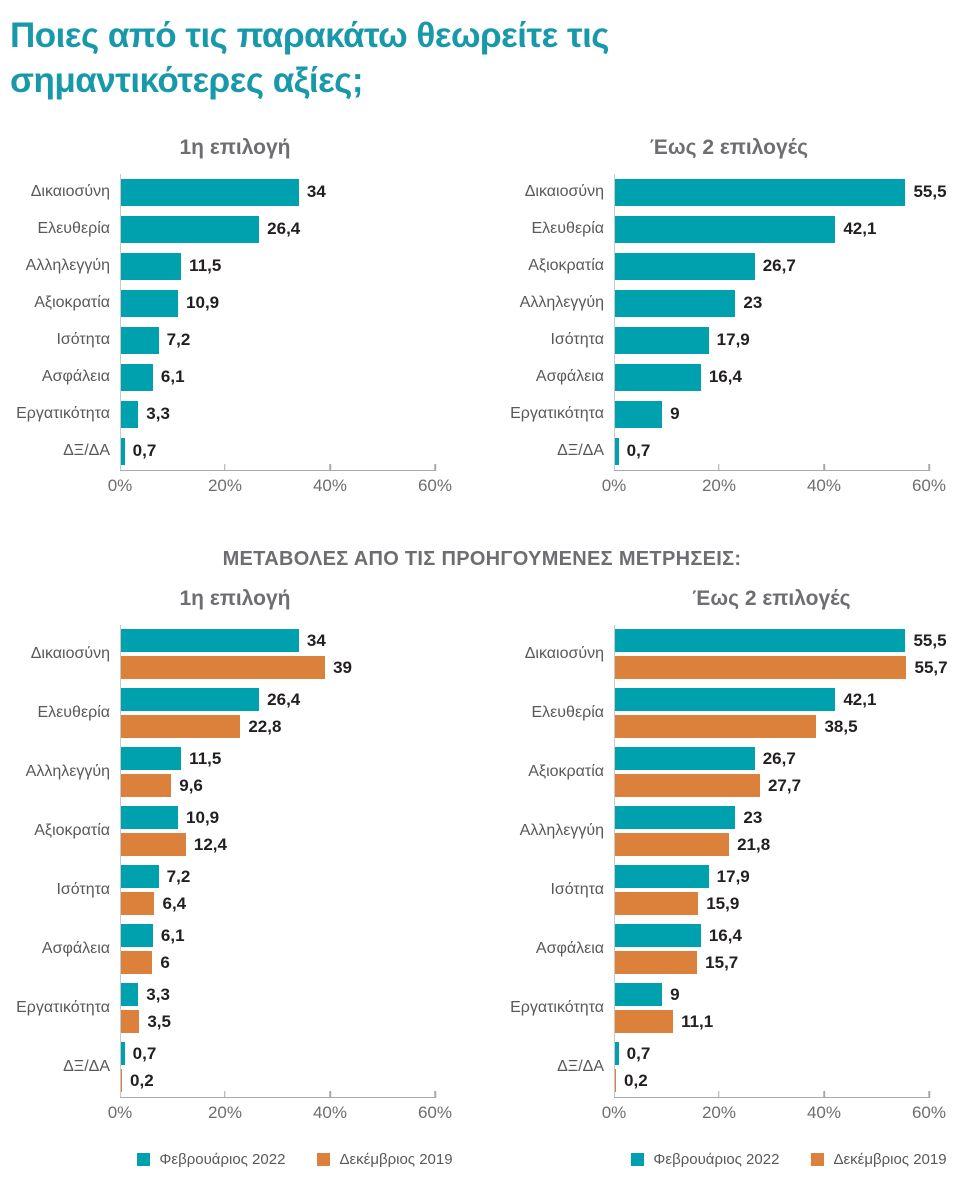  I want to click on value-label: 0,7, so click(638, 451).